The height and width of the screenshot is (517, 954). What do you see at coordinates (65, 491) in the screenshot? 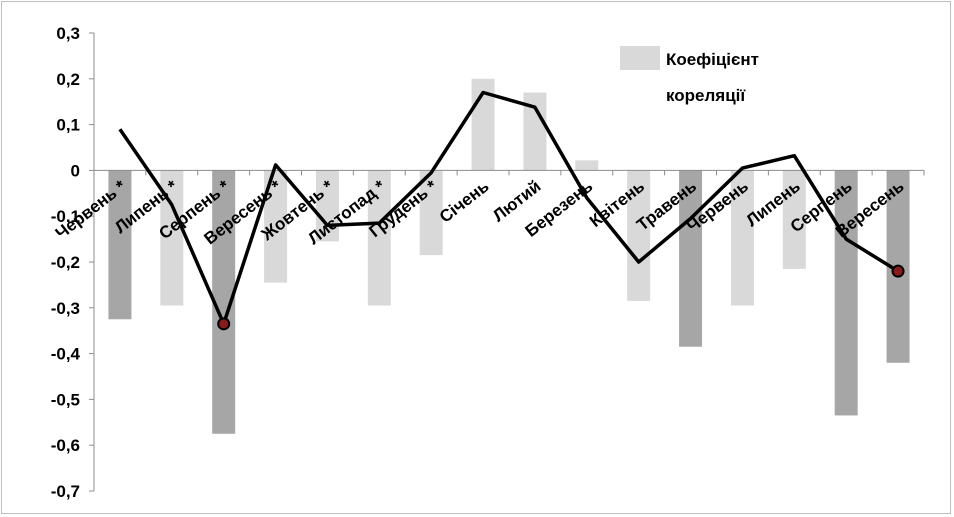
I see `y-tick-label: -0,7` at bounding box center [65, 491].